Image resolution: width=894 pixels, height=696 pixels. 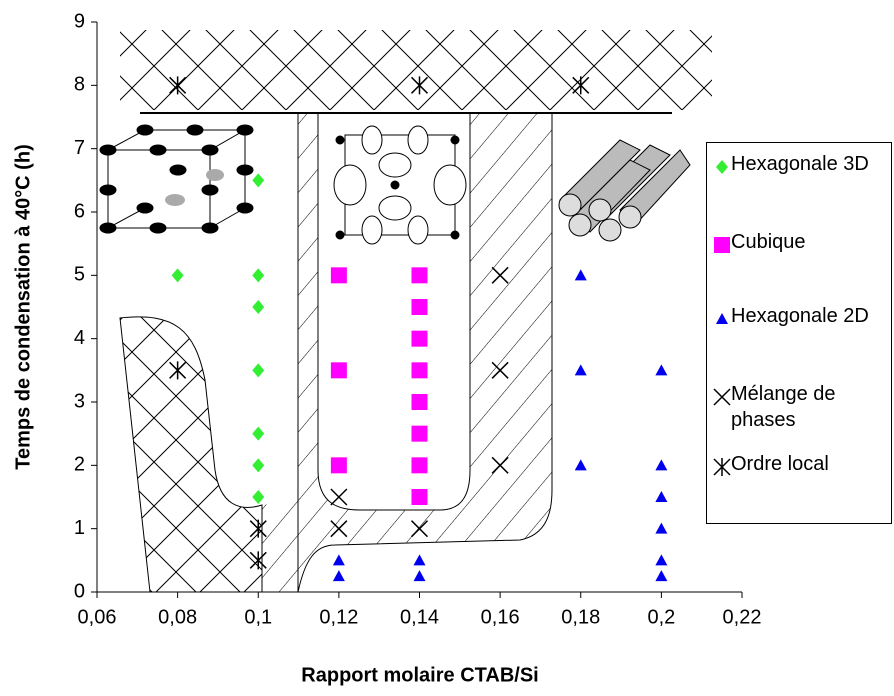 I want to click on y-tick-label: 1, so click(x=79, y=528).